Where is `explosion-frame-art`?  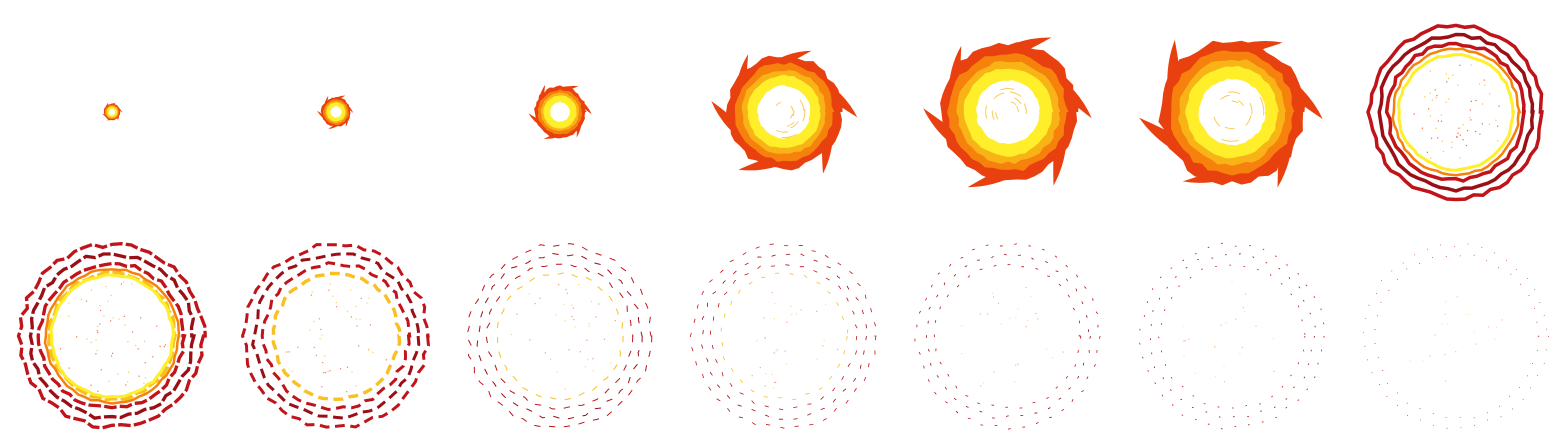 explosion-frame-art is located at coordinates (784, 112).